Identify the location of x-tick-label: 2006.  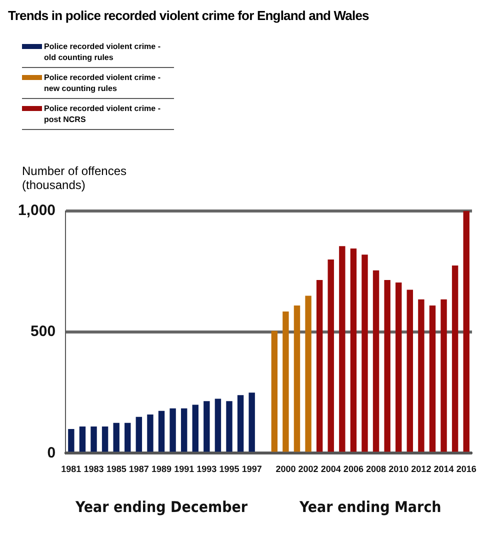
(353, 469).